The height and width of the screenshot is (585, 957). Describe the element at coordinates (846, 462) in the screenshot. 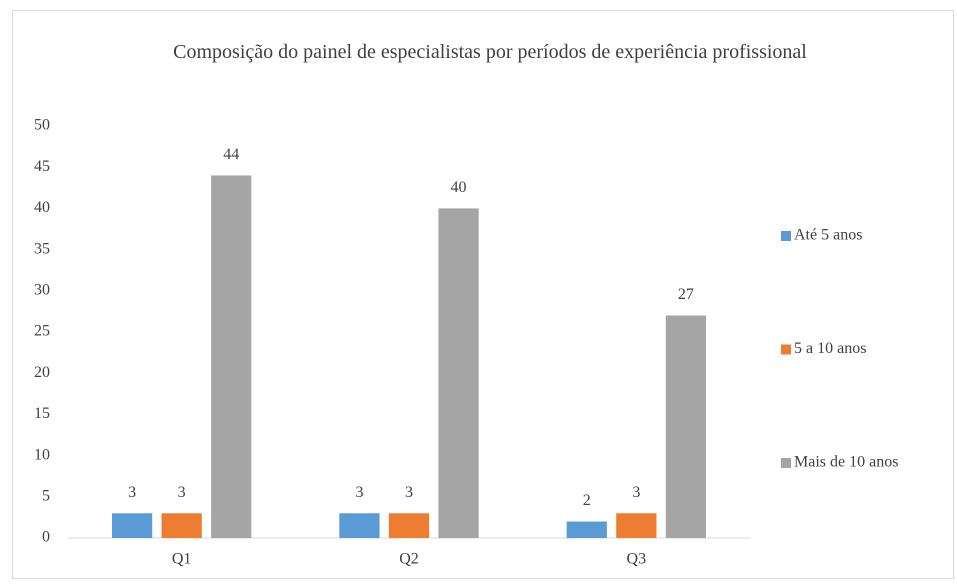

I see `legend-label: Mais de 10 anos` at that location.